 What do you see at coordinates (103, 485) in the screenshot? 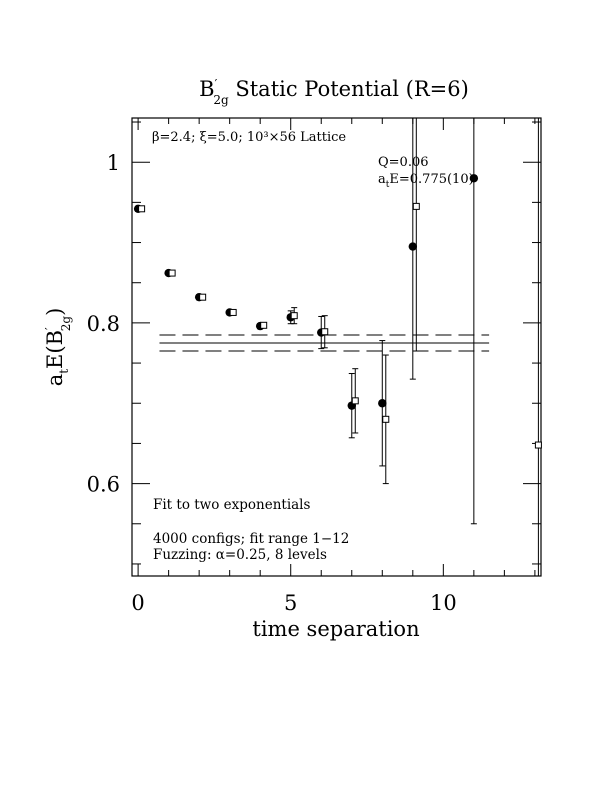
I see `y-tick-label: 0.6` at bounding box center [103, 485].